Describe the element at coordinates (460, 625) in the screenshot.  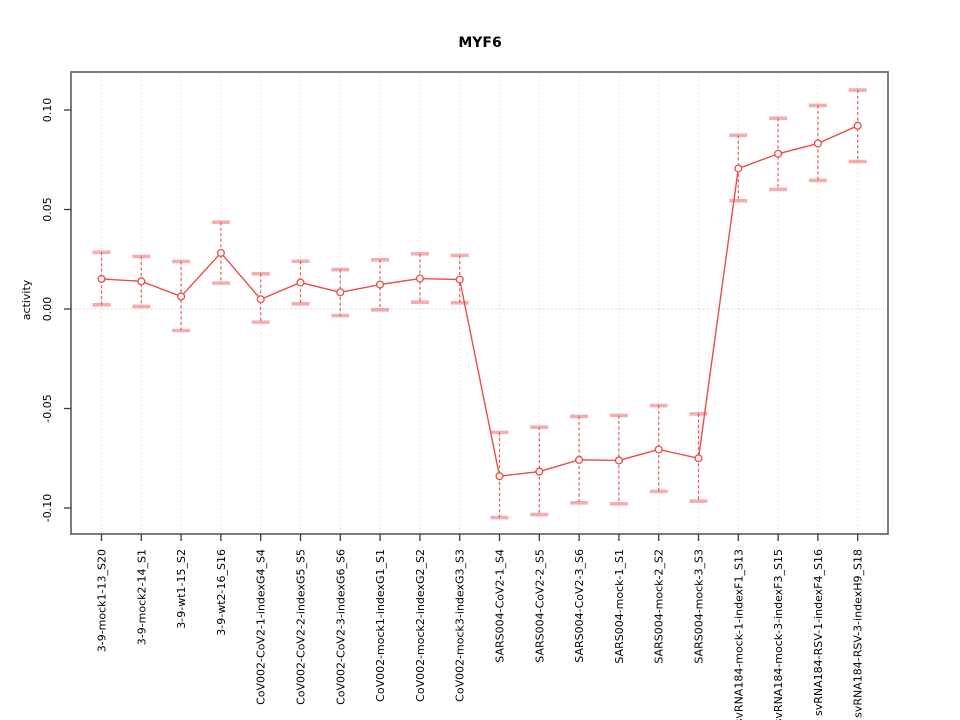
I see `x-tick-label: CoV002-mock3-indexG3_S3` at that location.